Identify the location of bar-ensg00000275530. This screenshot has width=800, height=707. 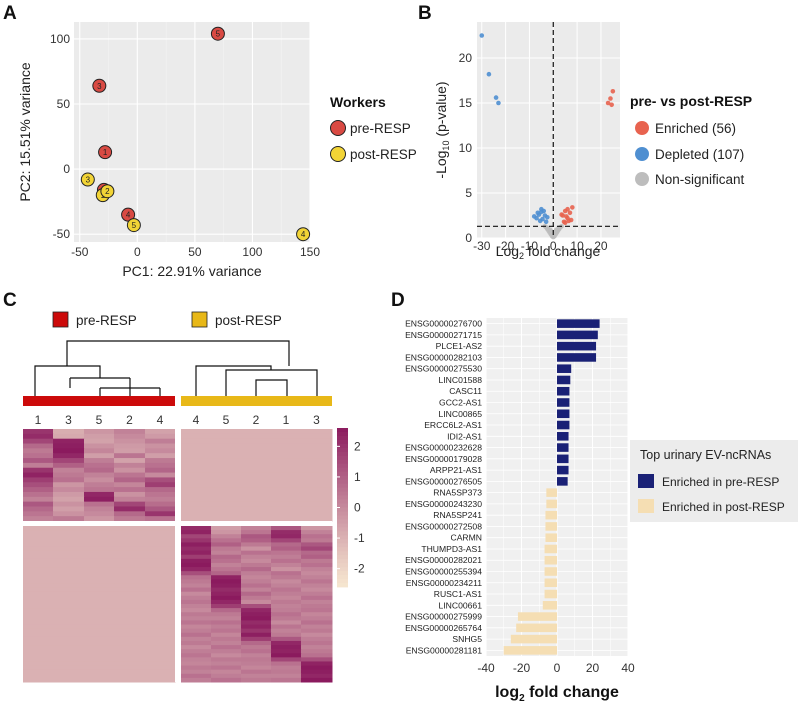
(564, 368).